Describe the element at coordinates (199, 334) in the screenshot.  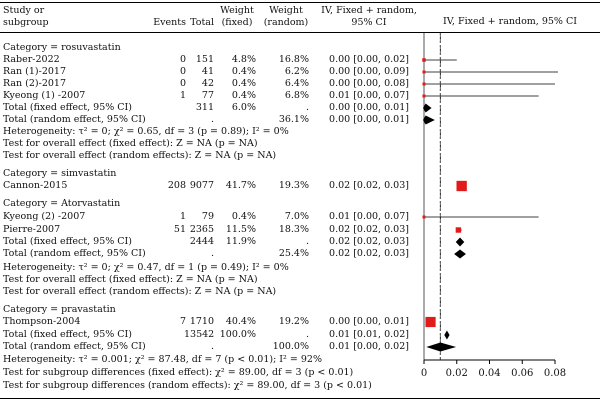
I see `row-22-total: 13542` at that location.